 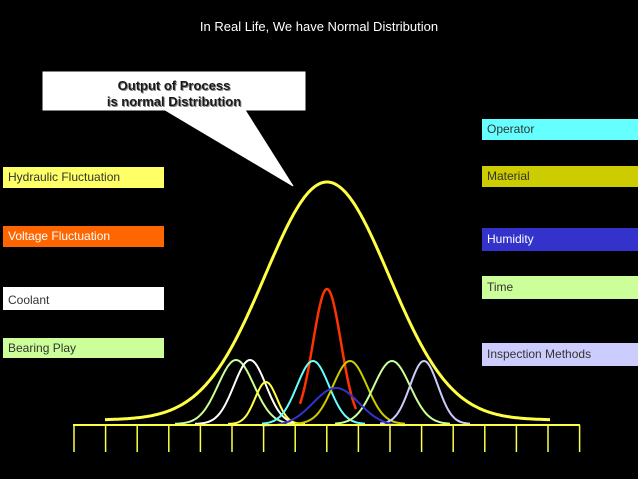 What do you see at coordinates (425, 392) in the screenshot?
I see `lavender-curve` at bounding box center [425, 392].